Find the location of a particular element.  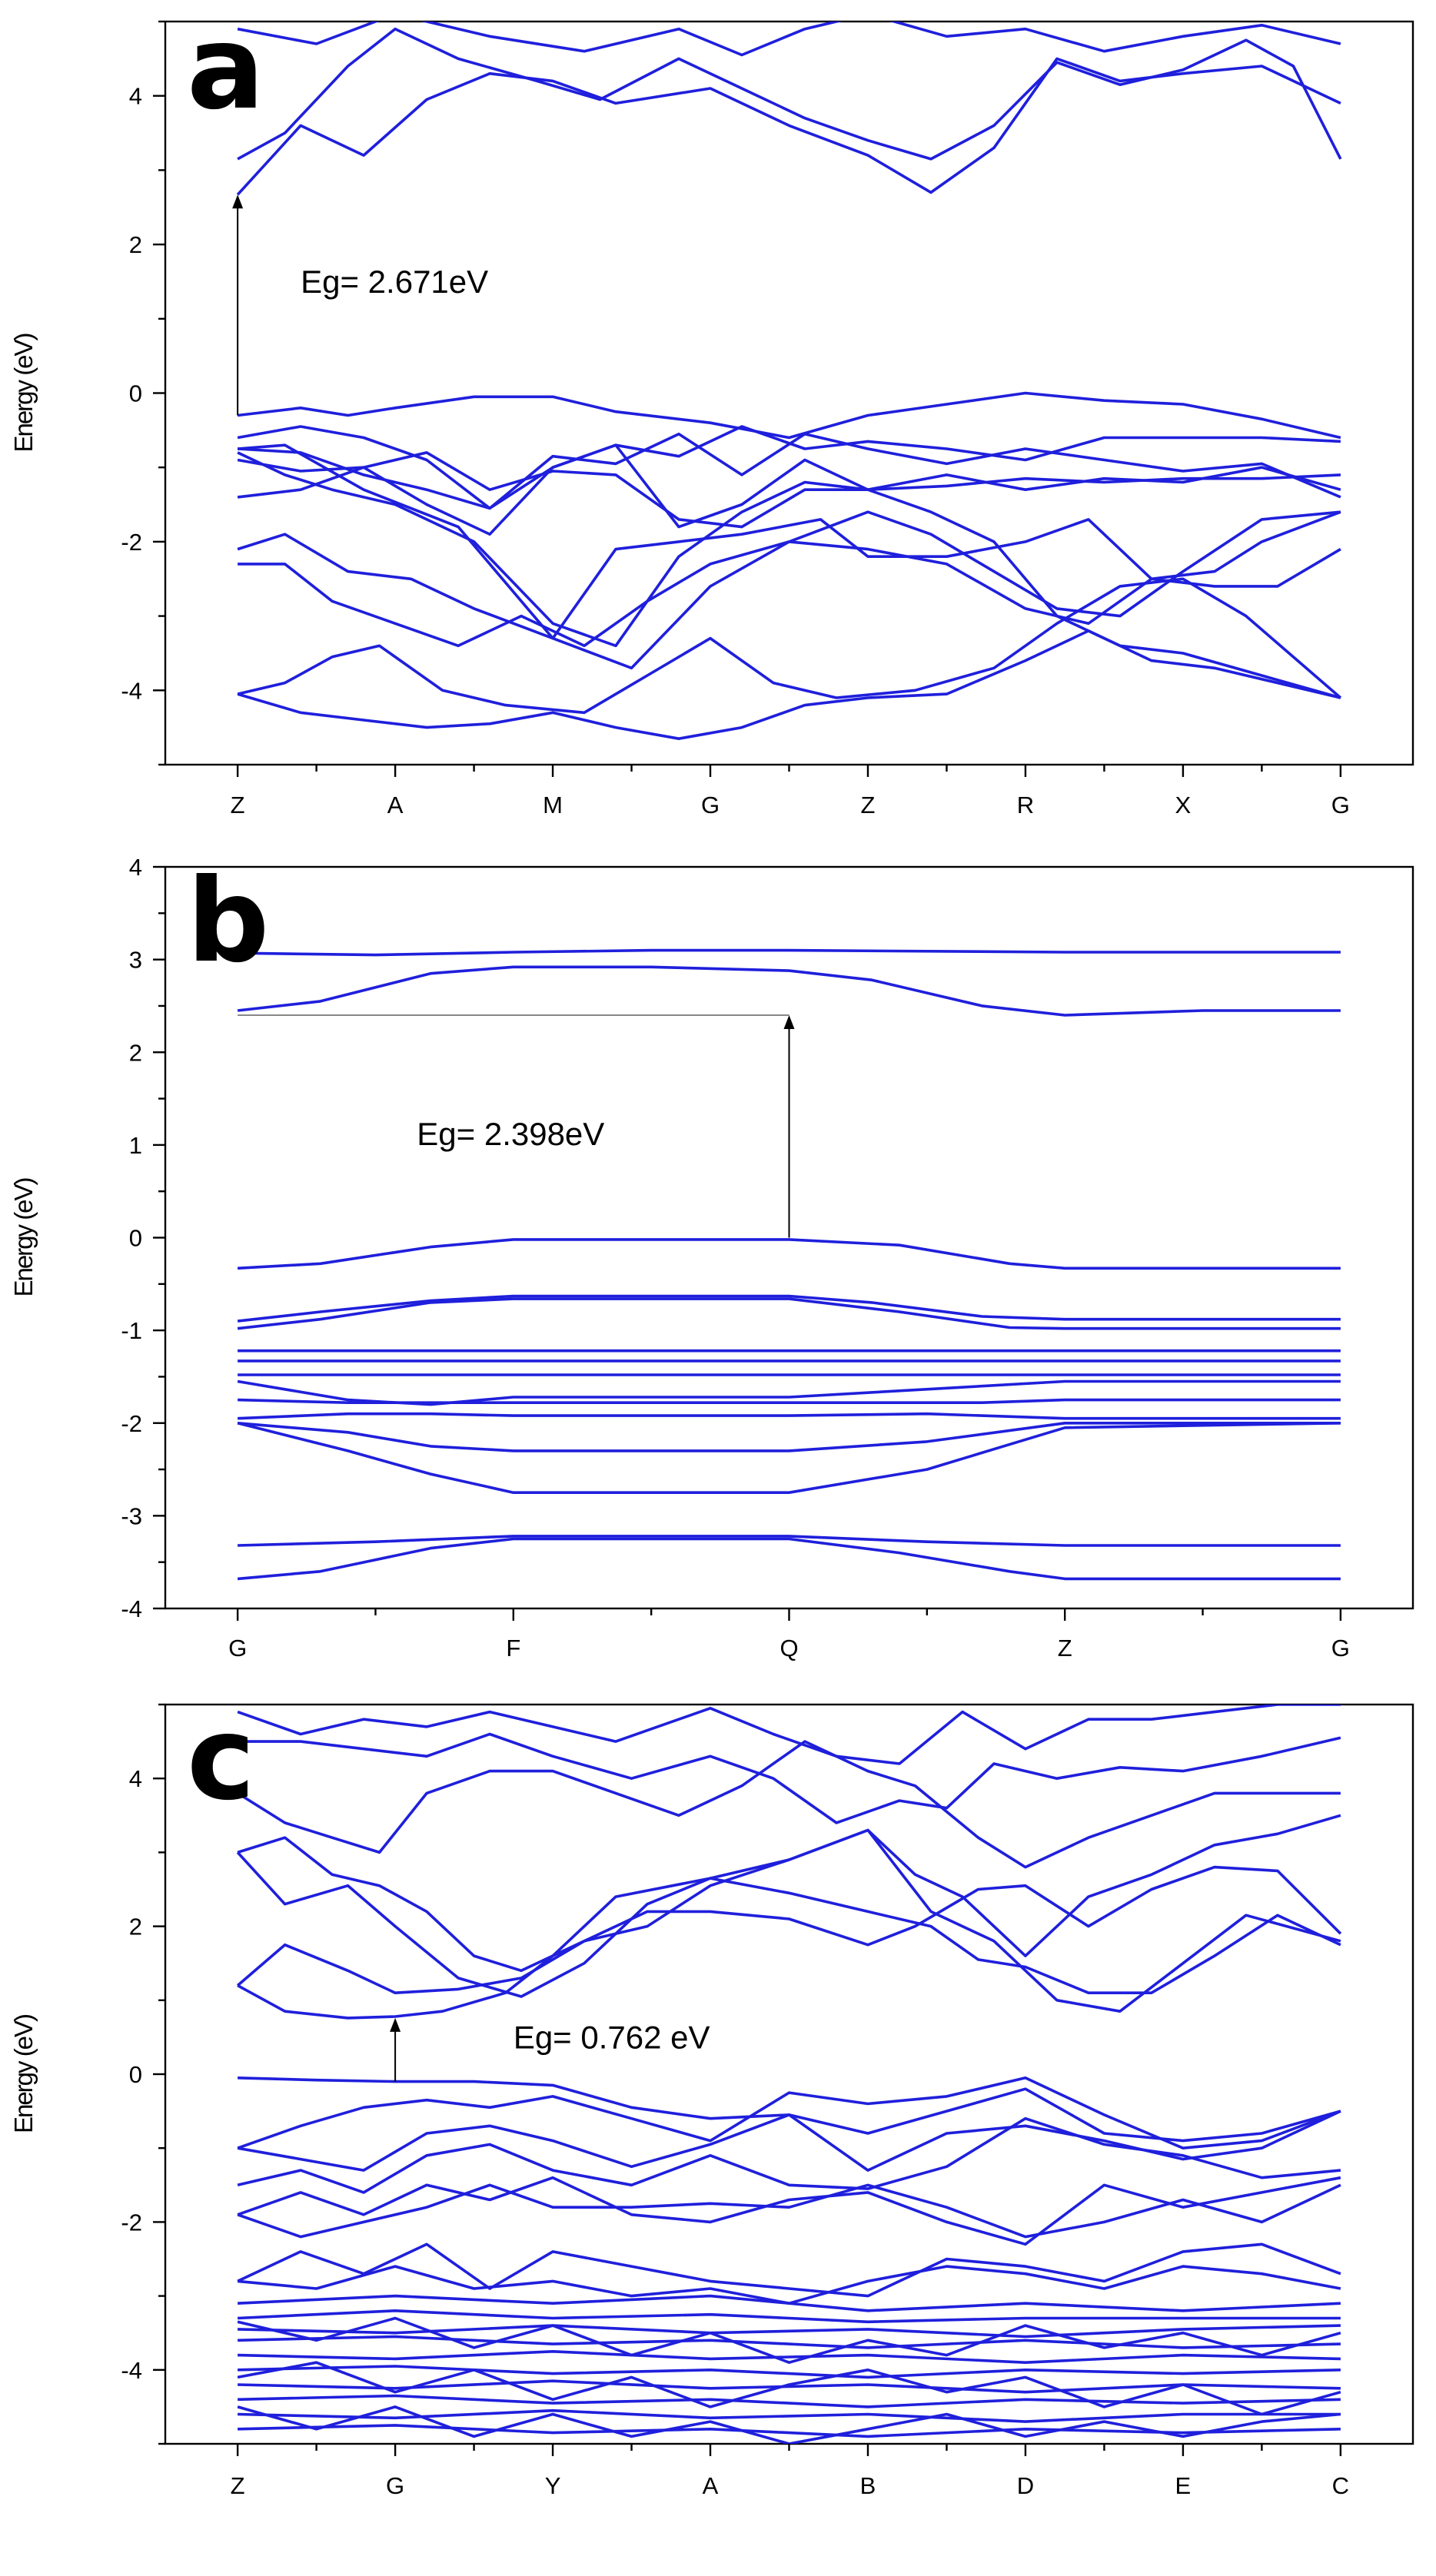

x-tick-label-c: C is located at coordinates (1340, 2485).